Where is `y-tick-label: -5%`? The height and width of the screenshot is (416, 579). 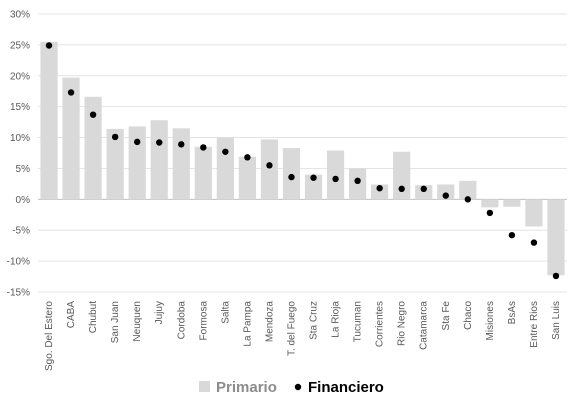 y-tick-label: -5% is located at coordinates (21, 231).